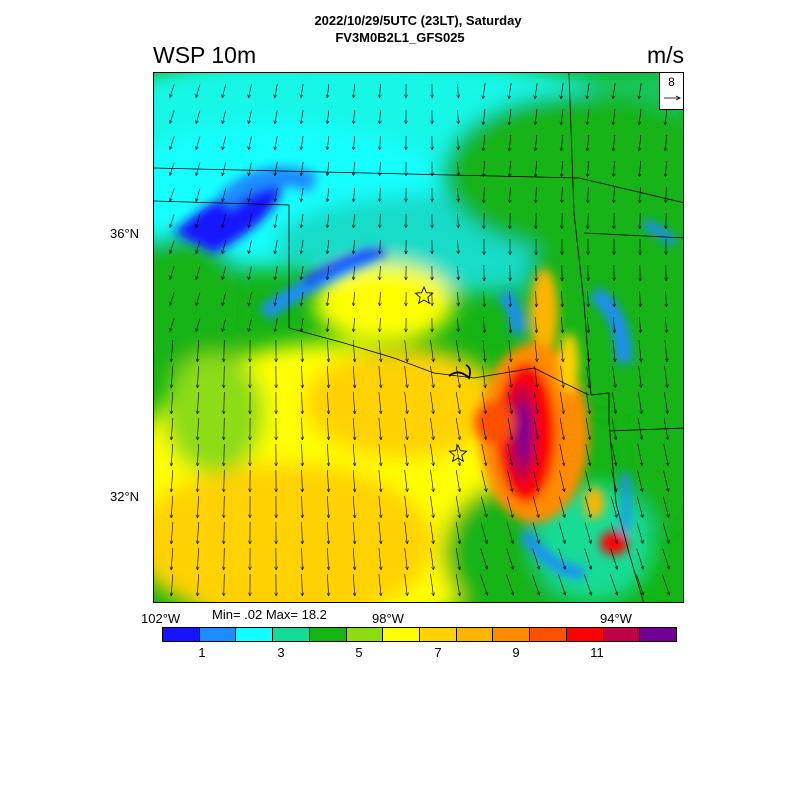 This screenshot has height=800, width=800. Describe the element at coordinates (281, 652) in the screenshot. I see `colorbar-label: 3` at that location.